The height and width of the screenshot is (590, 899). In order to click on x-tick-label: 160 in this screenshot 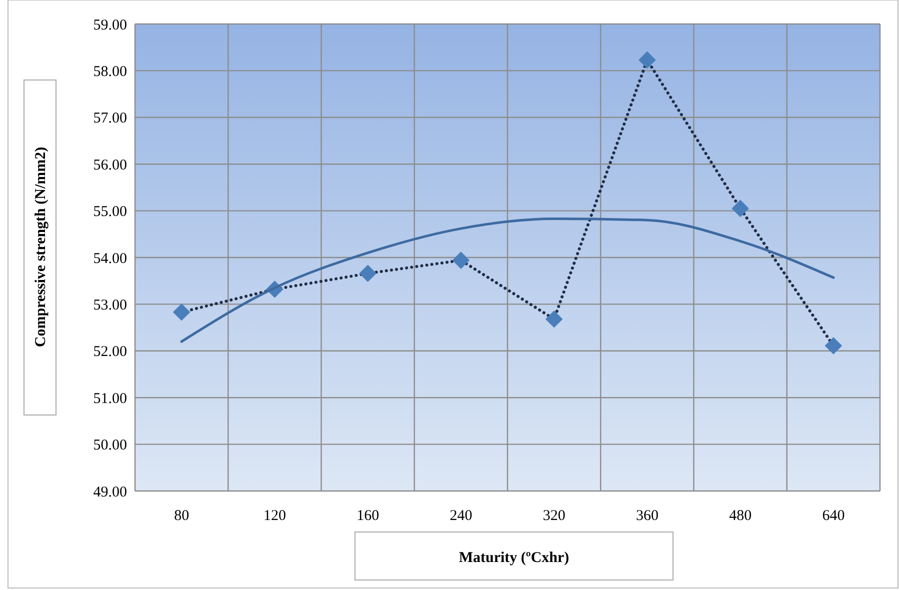, I will do `click(368, 516)`.